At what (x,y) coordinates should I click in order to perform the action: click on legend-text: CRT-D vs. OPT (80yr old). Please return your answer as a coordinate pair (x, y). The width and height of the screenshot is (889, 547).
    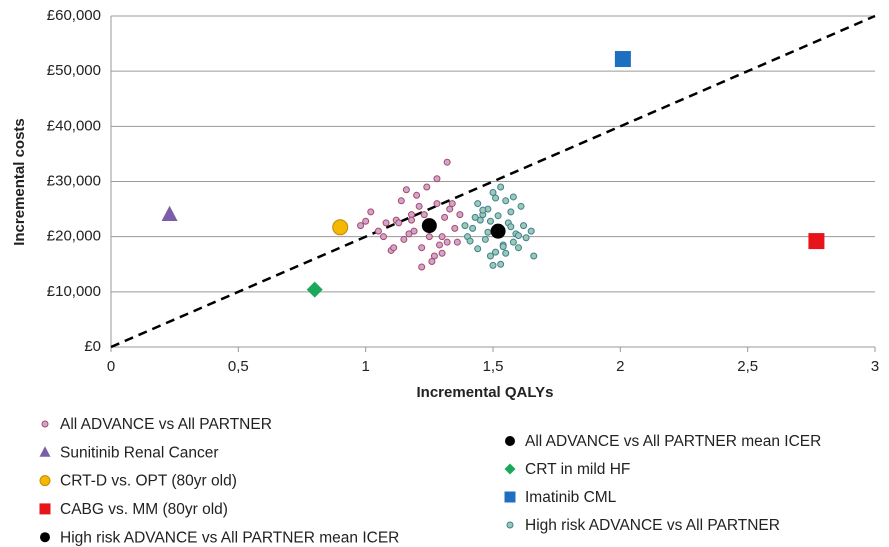
    Looking at the image, I should click on (148, 481).